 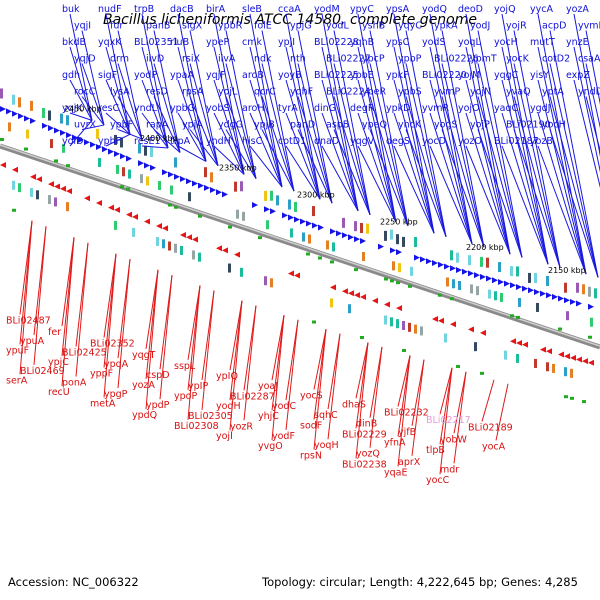 What do you see at coordinates (366, 424) in the screenshot?
I see `gene-label: dinB` at bounding box center [366, 424].